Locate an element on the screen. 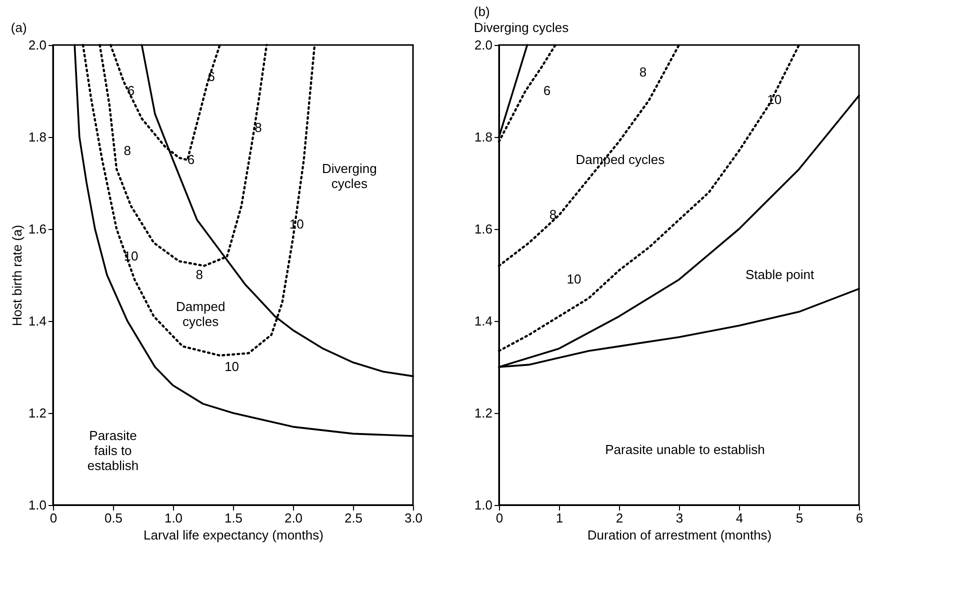 The image size is (955, 600). annotation: Parasite fails to establish is located at coordinates (113, 450).